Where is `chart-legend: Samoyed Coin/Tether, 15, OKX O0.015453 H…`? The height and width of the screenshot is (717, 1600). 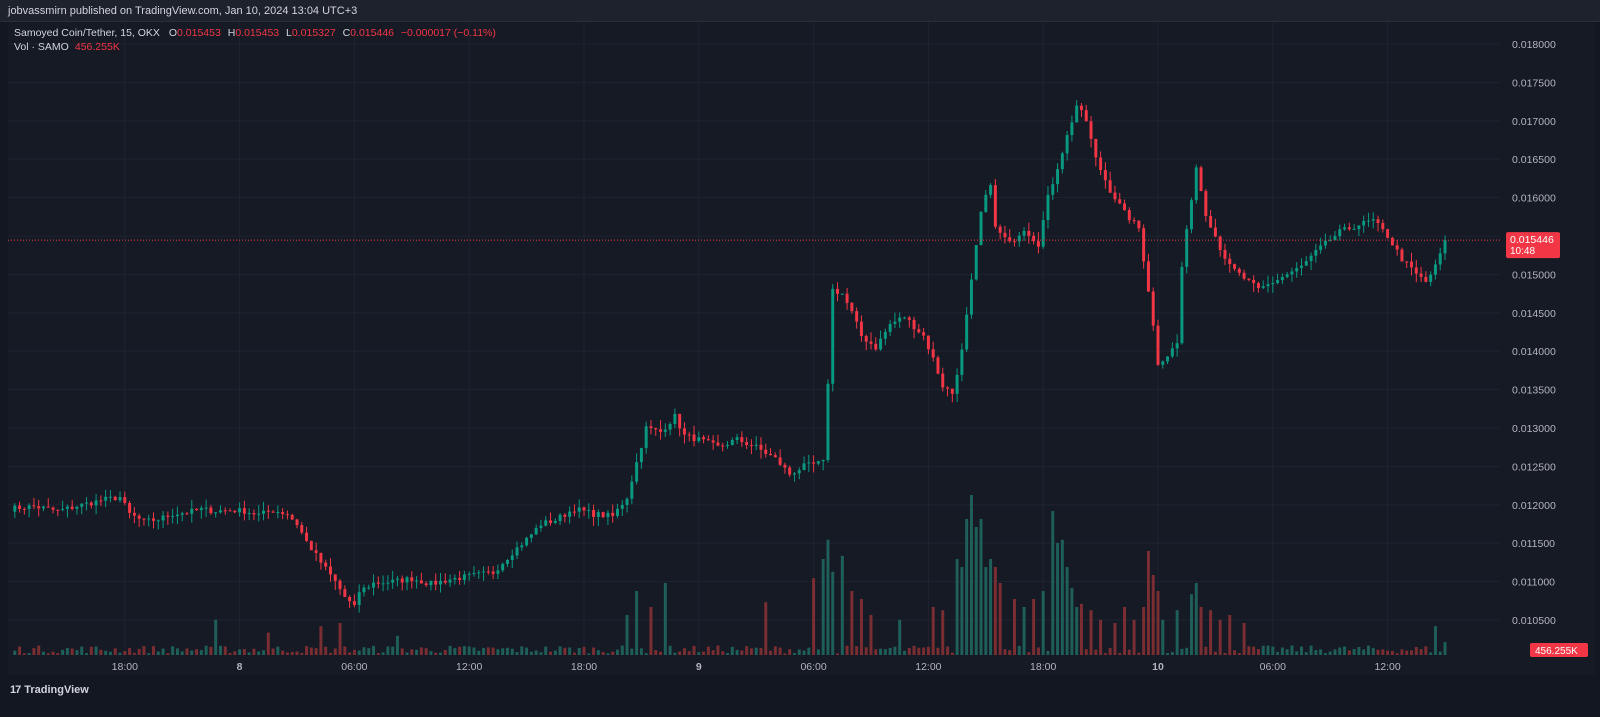 chart-legend: Samoyed Coin/Tether, 15, OKX O0.015453 H… is located at coordinates (257, 40).